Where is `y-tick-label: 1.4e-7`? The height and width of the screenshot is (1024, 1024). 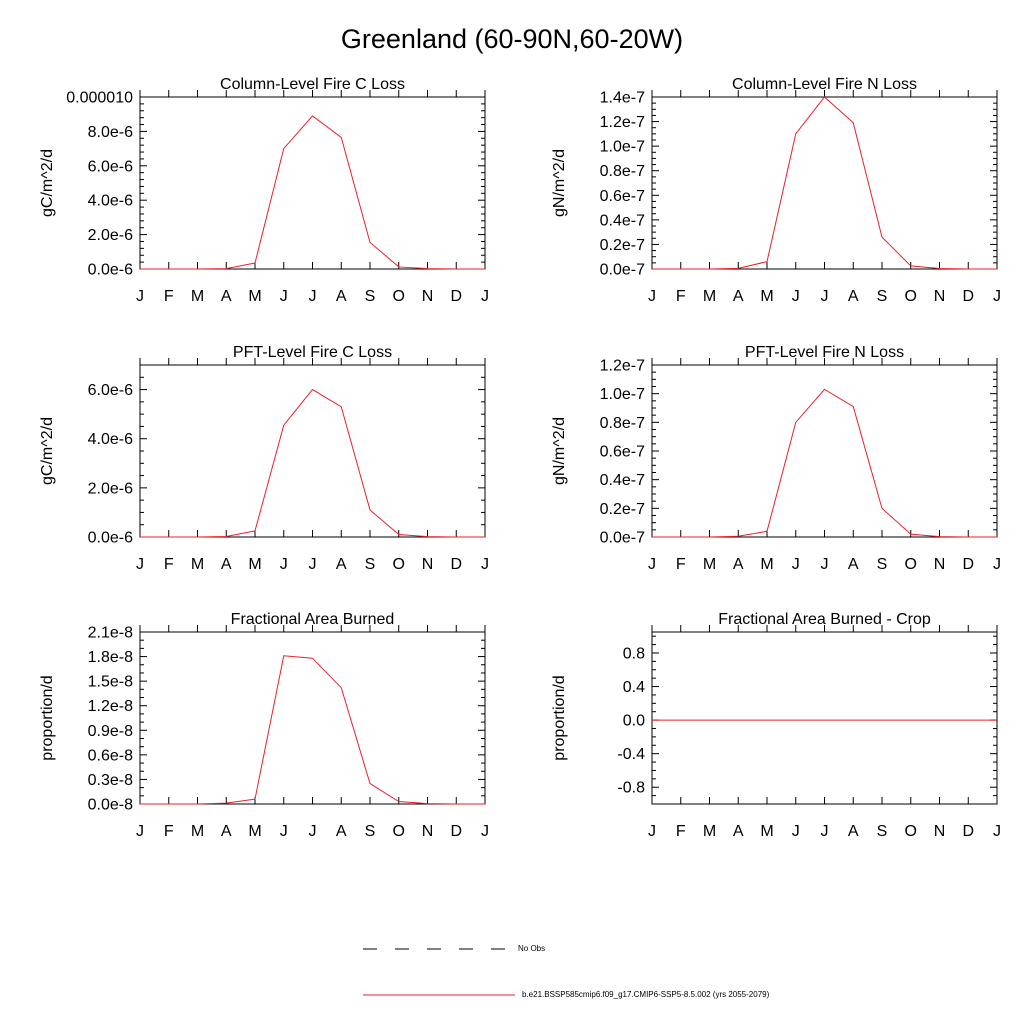 y-tick-label: 1.4e-7 is located at coordinates (622, 98).